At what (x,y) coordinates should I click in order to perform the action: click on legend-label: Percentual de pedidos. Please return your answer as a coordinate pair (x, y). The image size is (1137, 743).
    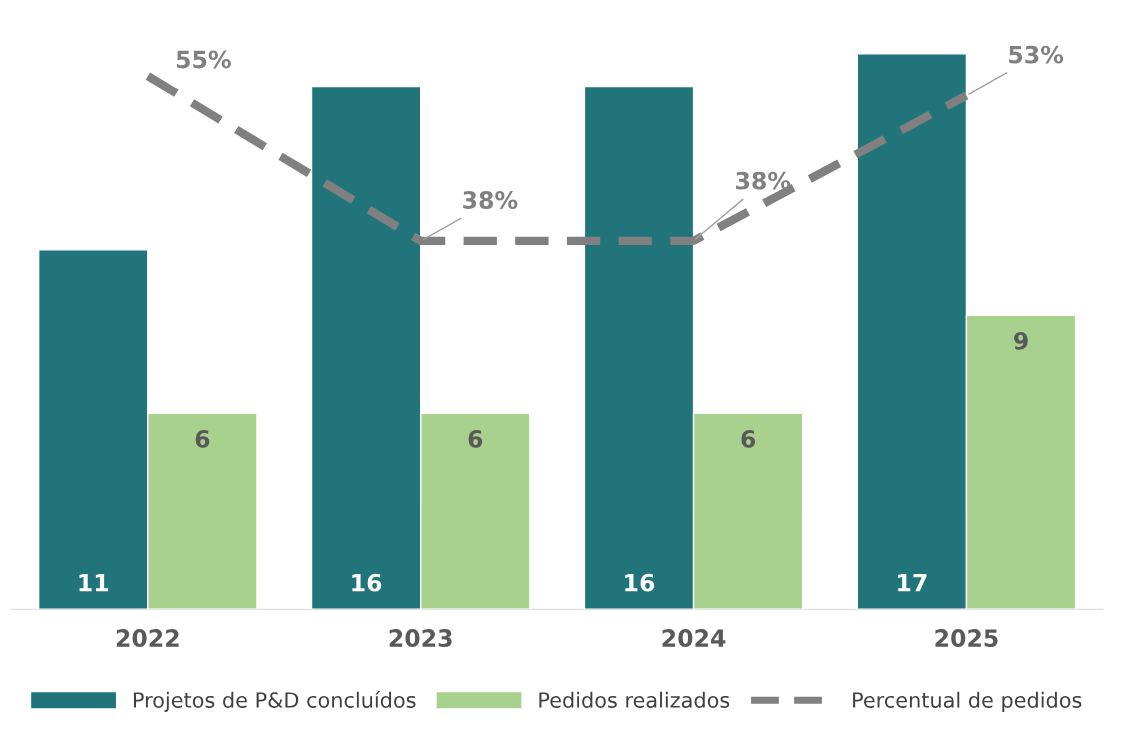
    Looking at the image, I should click on (967, 701).